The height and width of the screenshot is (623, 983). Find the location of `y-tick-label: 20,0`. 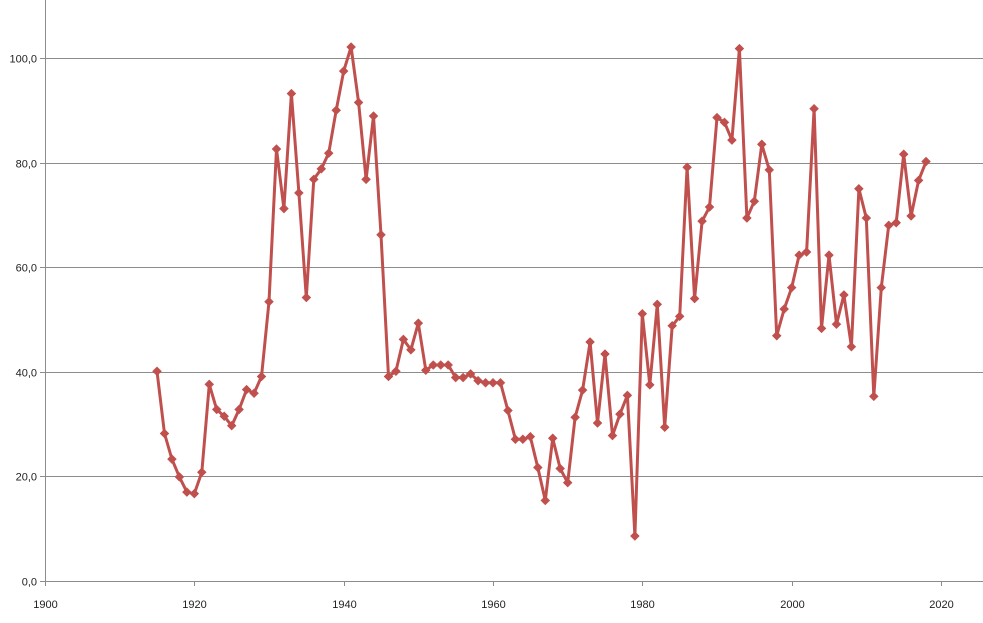

y-tick-label: 20,0 is located at coordinates (26, 478).